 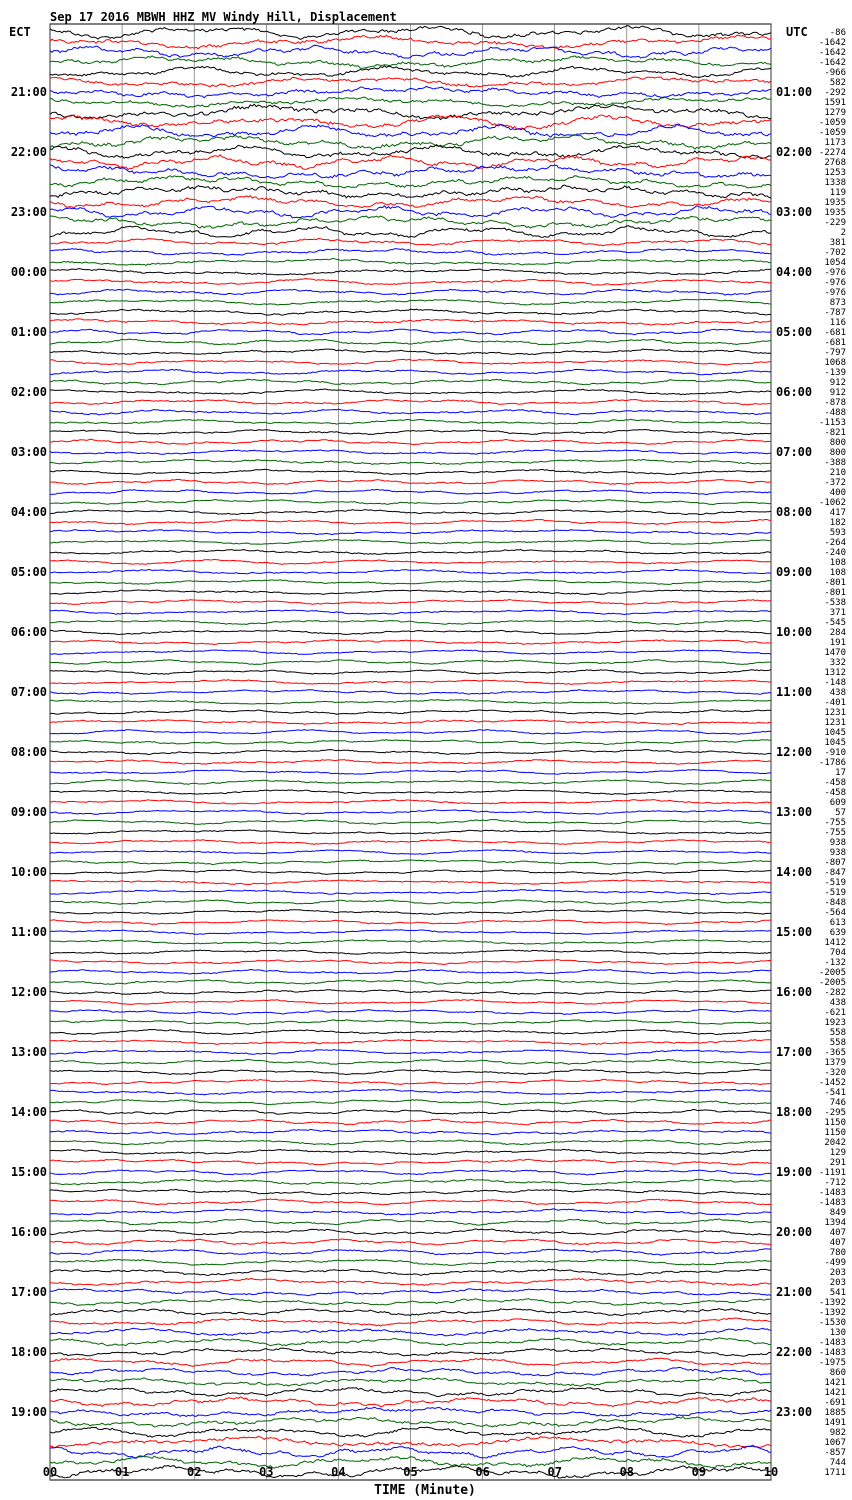 What do you see at coordinates (832, 1323) in the screenshot?
I see `trace-offset-label: -1530` at bounding box center [832, 1323].